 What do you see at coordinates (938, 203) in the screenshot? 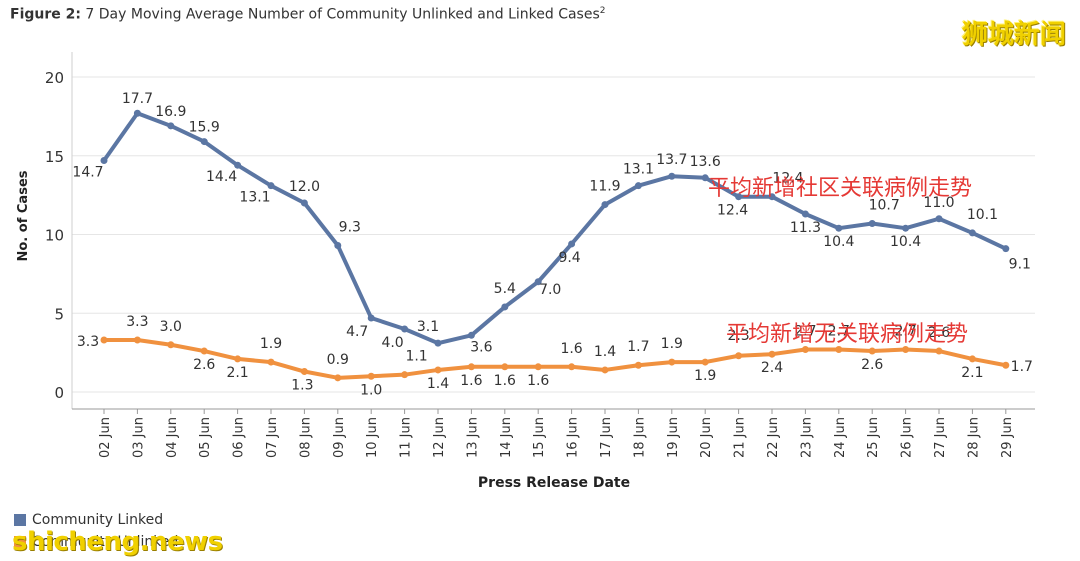
I see `data-label: 11.0` at bounding box center [938, 203].